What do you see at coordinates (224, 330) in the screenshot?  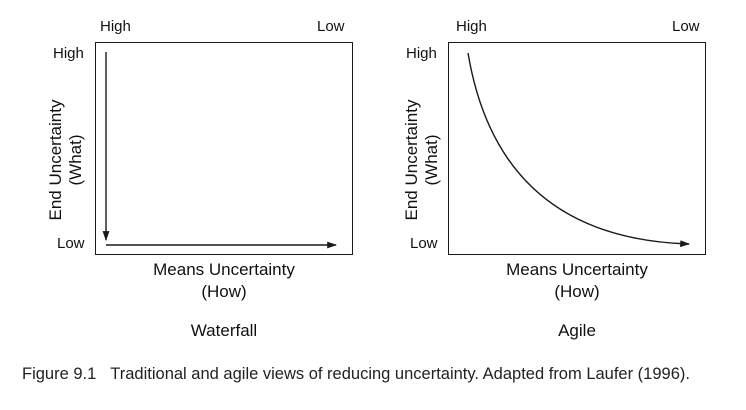 I see `waterfall-title: Waterfall` at bounding box center [224, 330].